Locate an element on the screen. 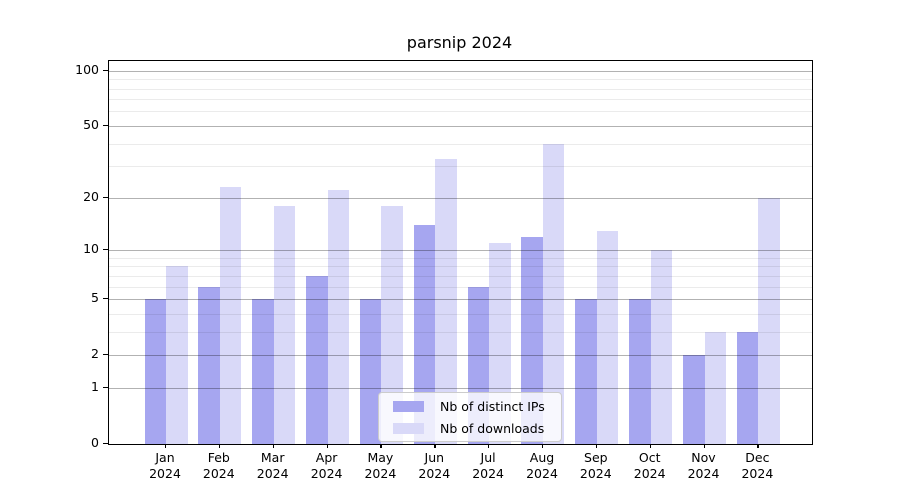 The height and width of the screenshot is (500, 900). legend-label-distinct-ips: Nb of distinct IPs is located at coordinates (492, 406).